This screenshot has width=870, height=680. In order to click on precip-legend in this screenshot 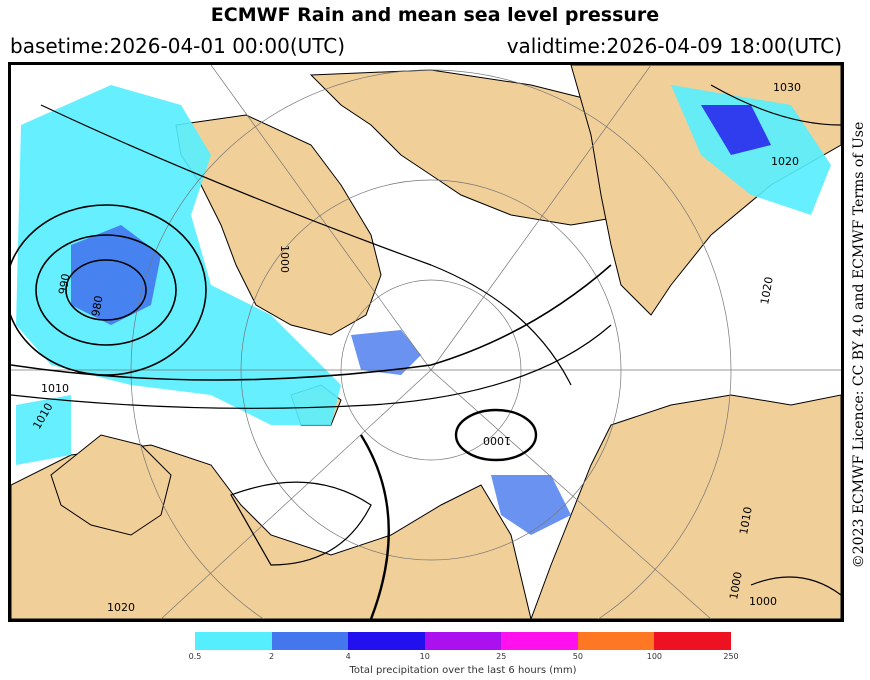, I will do `click(463, 641)`.